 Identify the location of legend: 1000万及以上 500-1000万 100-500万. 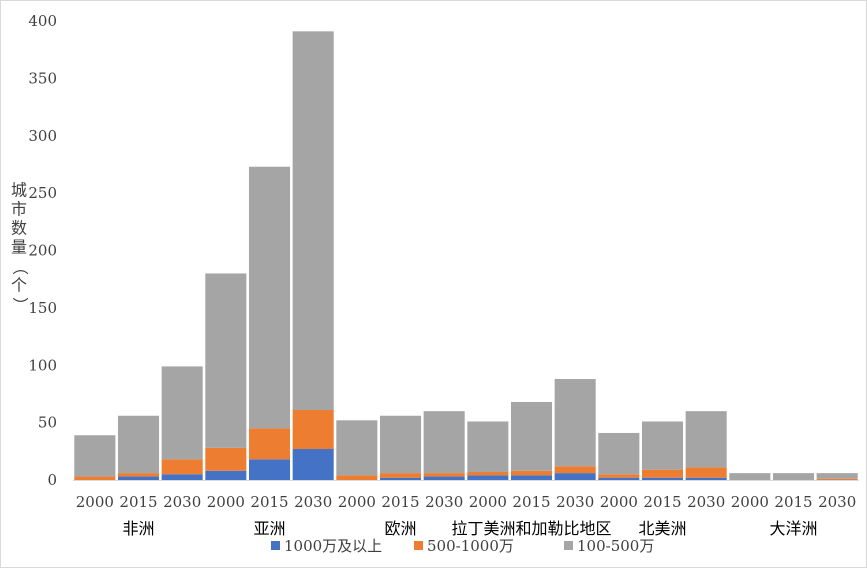
(462, 546).